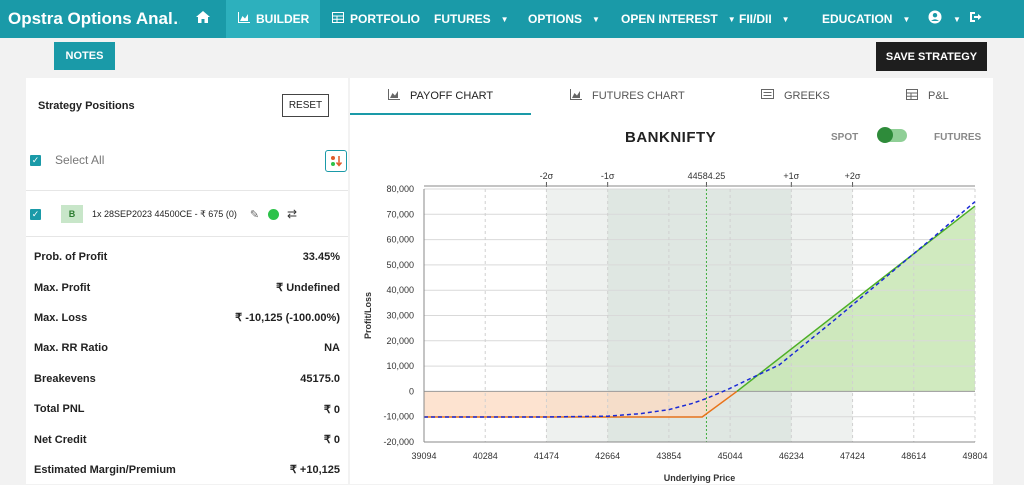 This screenshot has width=1024, height=485. What do you see at coordinates (283, 19) in the screenshot?
I see `nav-label: BUILDER` at bounding box center [283, 19].